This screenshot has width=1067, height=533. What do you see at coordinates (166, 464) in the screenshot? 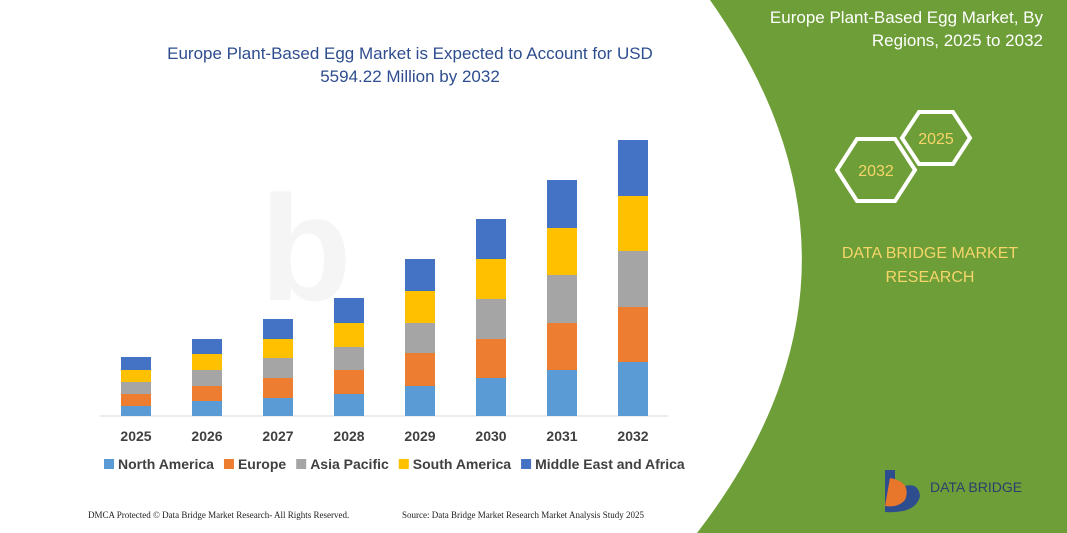
I see `legend-label: North America` at bounding box center [166, 464].